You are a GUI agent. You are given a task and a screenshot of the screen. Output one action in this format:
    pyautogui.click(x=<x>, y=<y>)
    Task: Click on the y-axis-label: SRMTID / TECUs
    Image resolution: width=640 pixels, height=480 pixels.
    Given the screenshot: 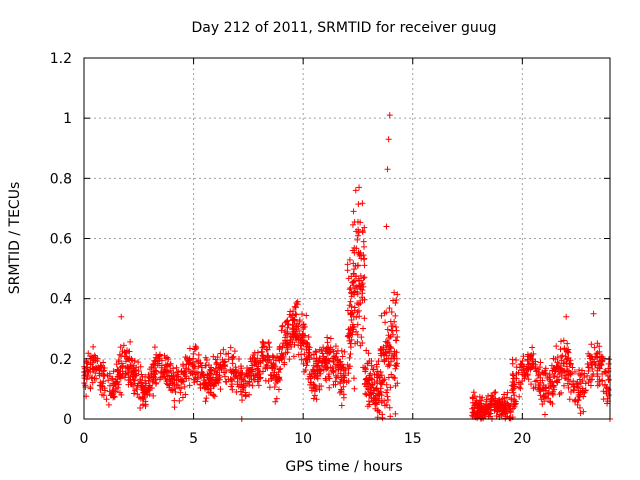 What is the action you would take?
    pyautogui.click(x=15, y=238)
    